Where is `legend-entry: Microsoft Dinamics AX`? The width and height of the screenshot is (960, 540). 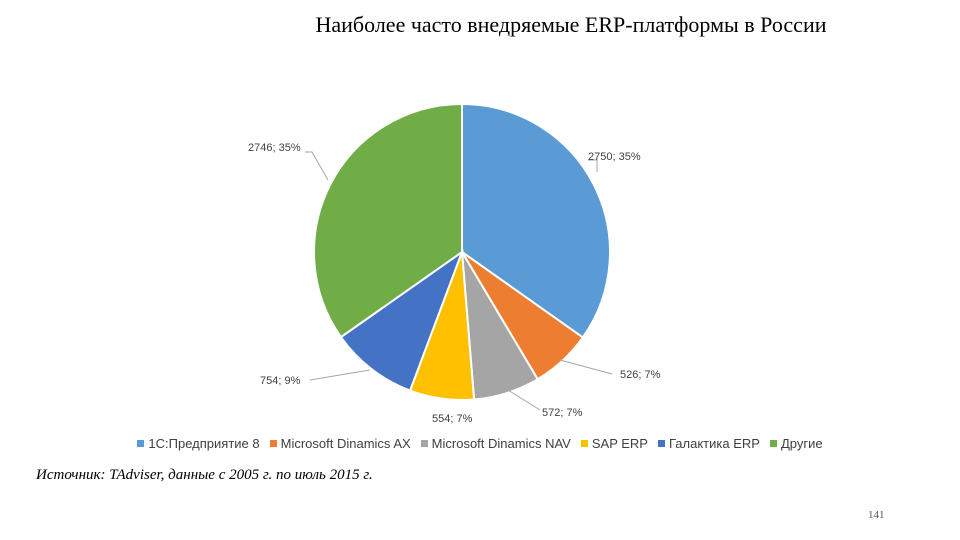 legend-entry: Microsoft Dinamics AX is located at coordinates (340, 443).